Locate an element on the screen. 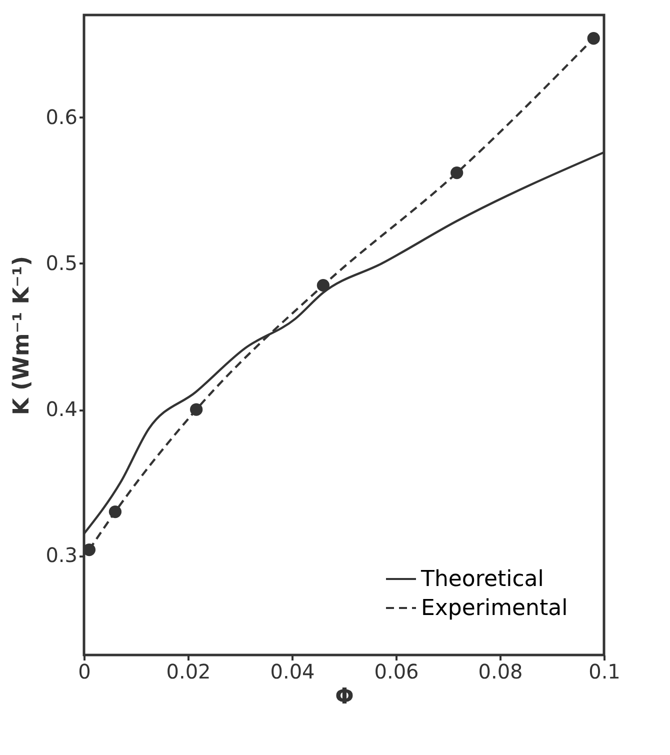 Image resolution: width=670 pixels, height=755 pixels. legend-label: Theoretical is located at coordinates (482, 579).